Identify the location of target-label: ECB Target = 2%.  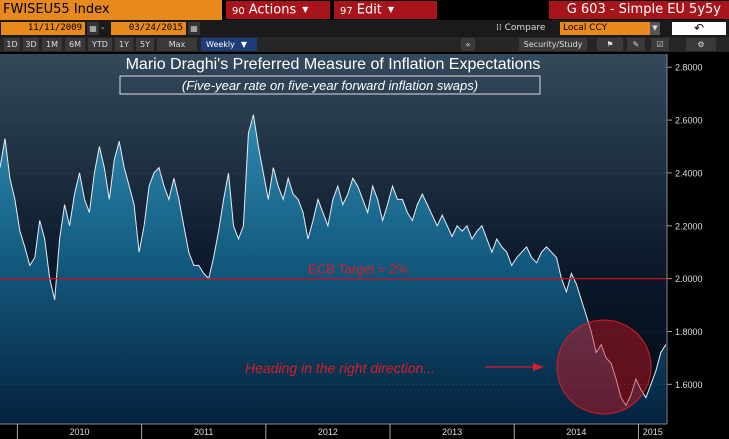
(358, 269).